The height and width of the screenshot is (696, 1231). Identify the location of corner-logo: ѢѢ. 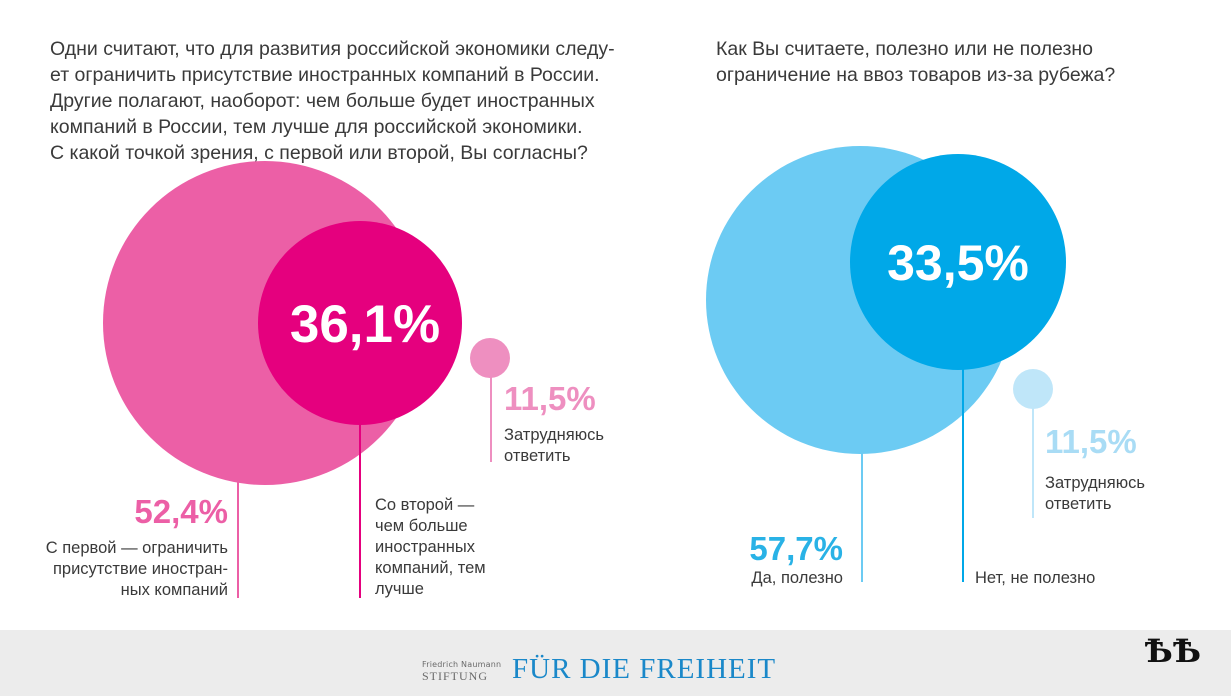
(1172, 651).